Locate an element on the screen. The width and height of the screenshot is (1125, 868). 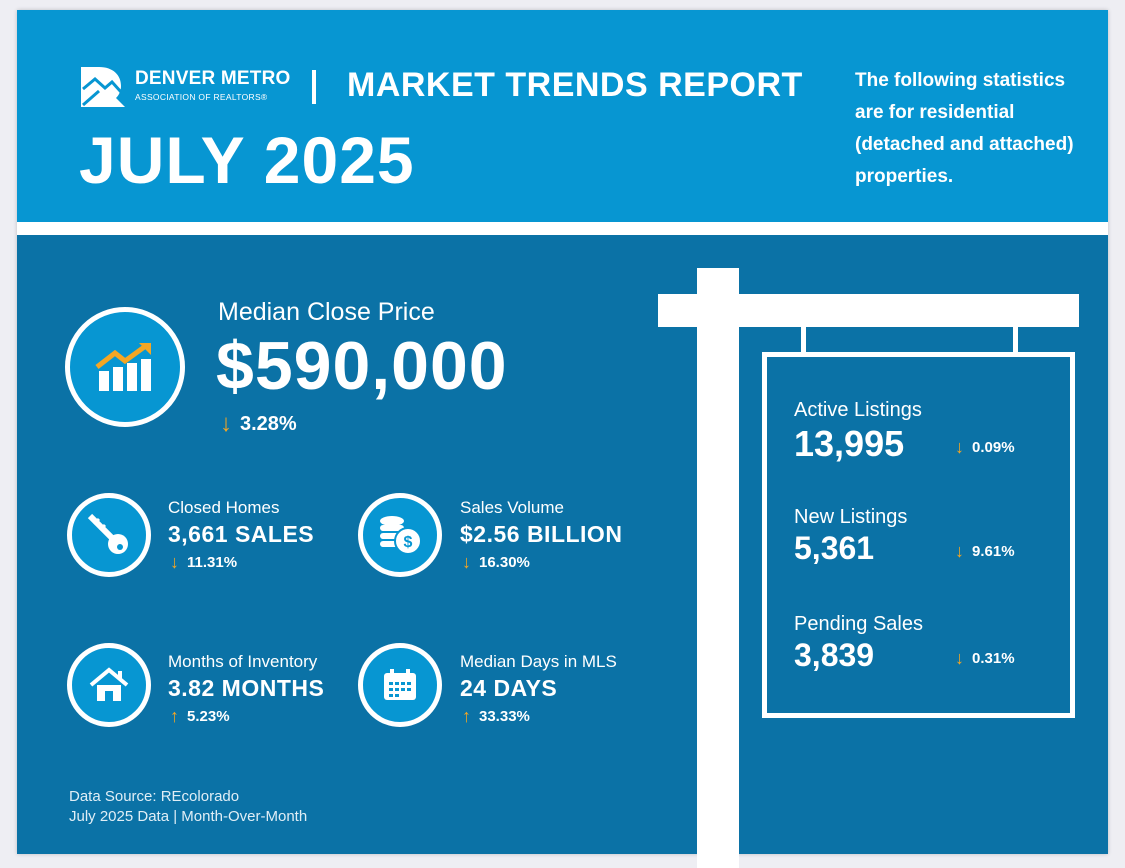
coins-icon: $ is located at coordinates (400, 535).